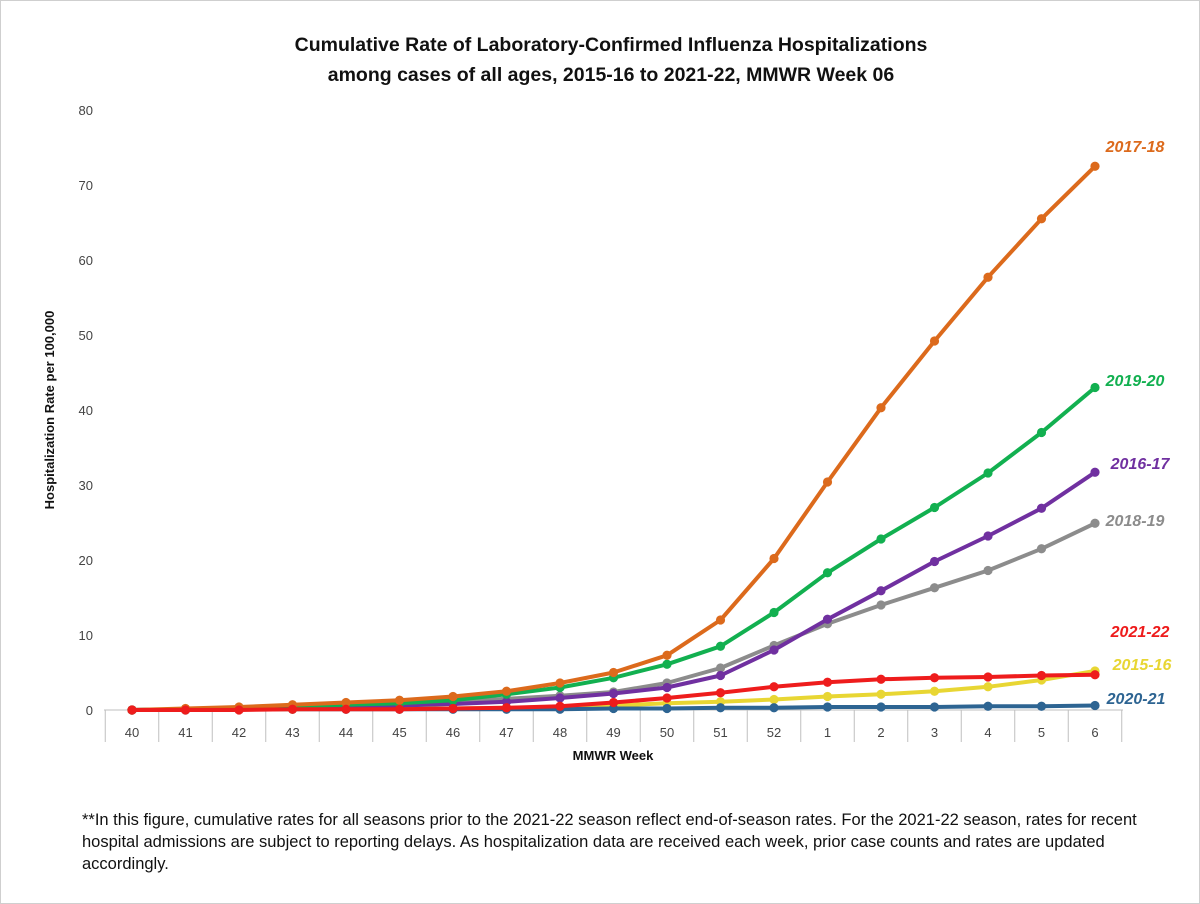  Describe the element at coordinates (1140, 464) in the screenshot. I see `series-label-2016-17: 2016-17` at that location.